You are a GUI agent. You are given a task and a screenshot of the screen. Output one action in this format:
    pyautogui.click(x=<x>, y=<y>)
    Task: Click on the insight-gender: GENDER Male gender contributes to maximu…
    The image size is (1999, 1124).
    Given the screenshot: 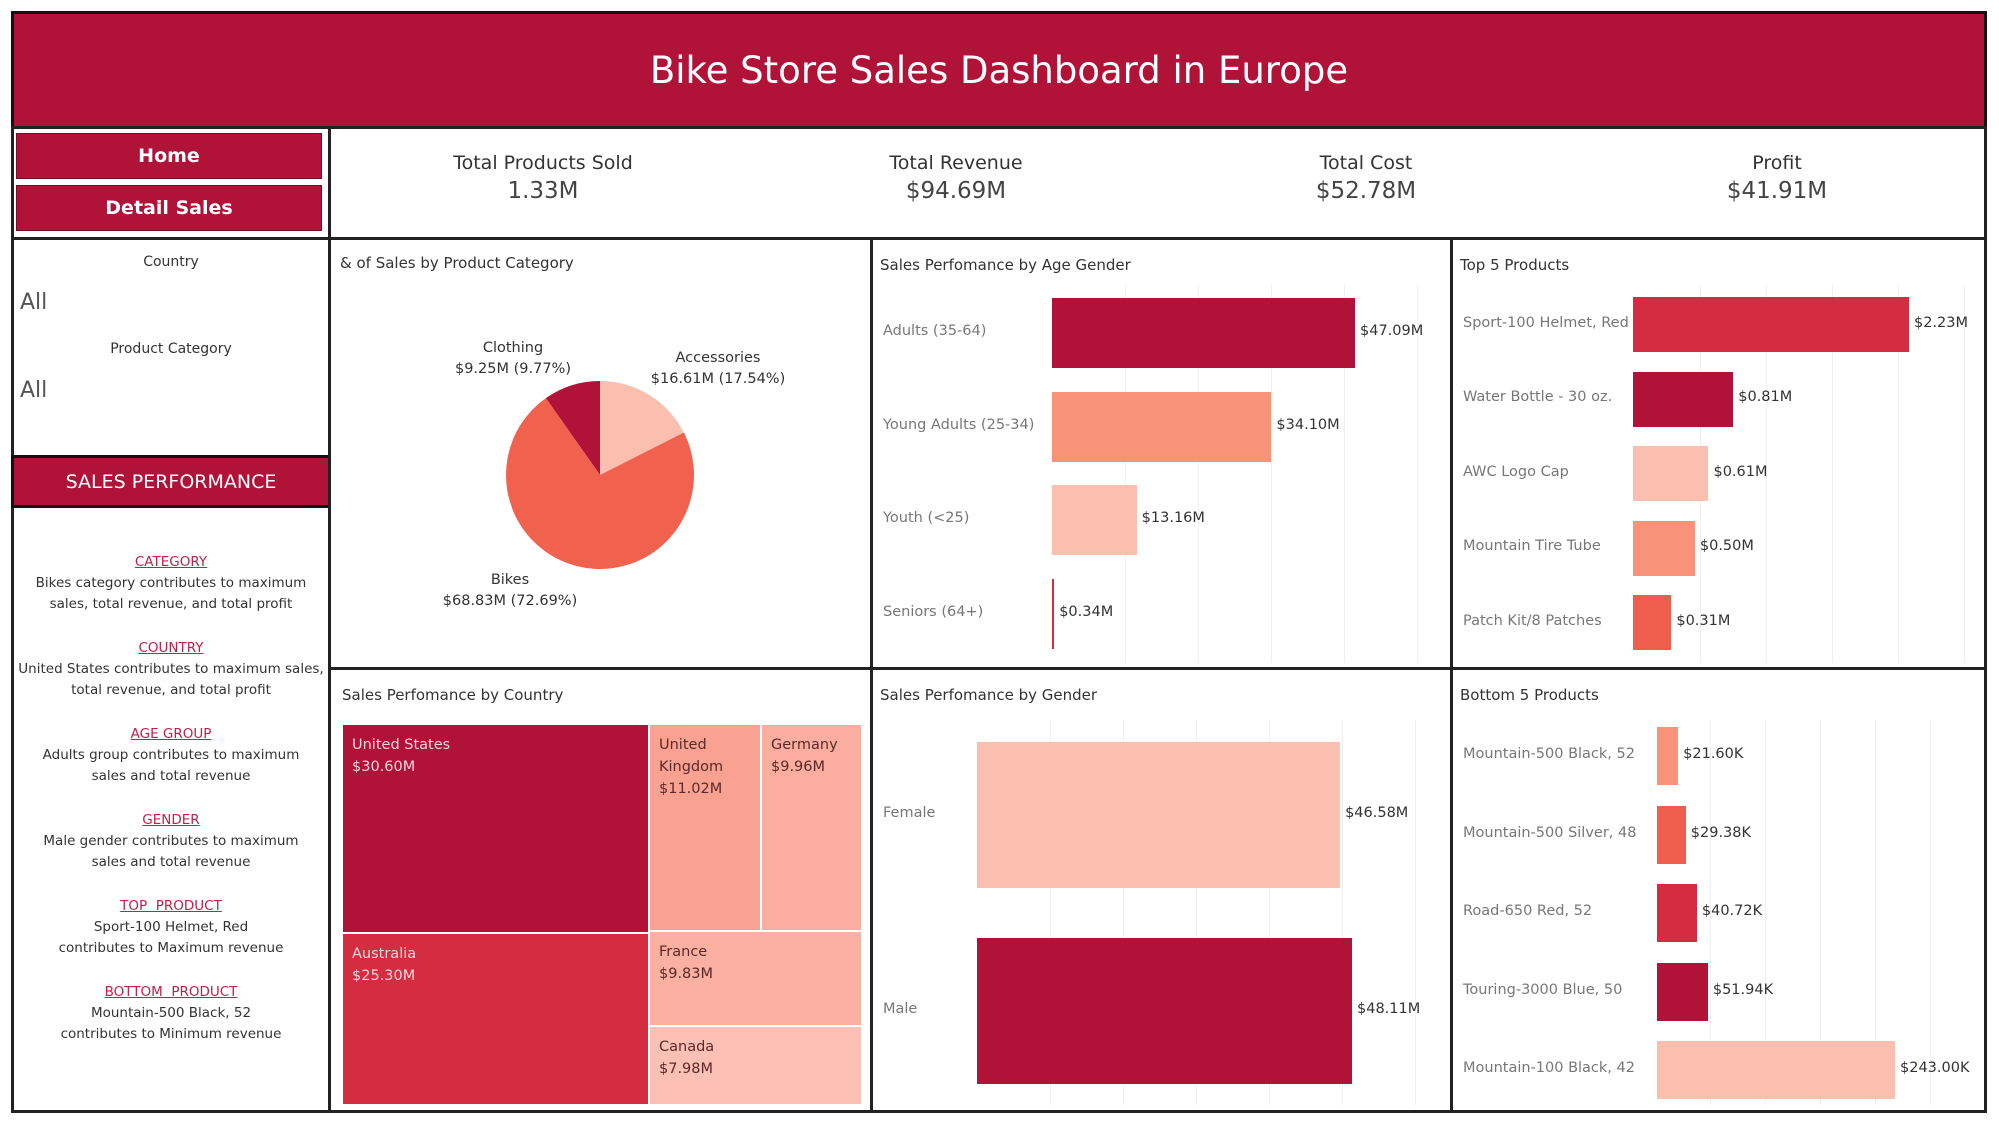 What is the action you would take?
    pyautogui.click(x=171, y=841)
    